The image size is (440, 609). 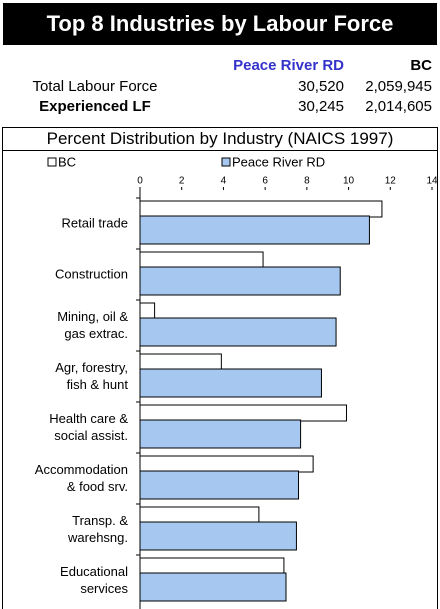 I want to click on category-label: Health care & social assist., so click(x=88, y=427).